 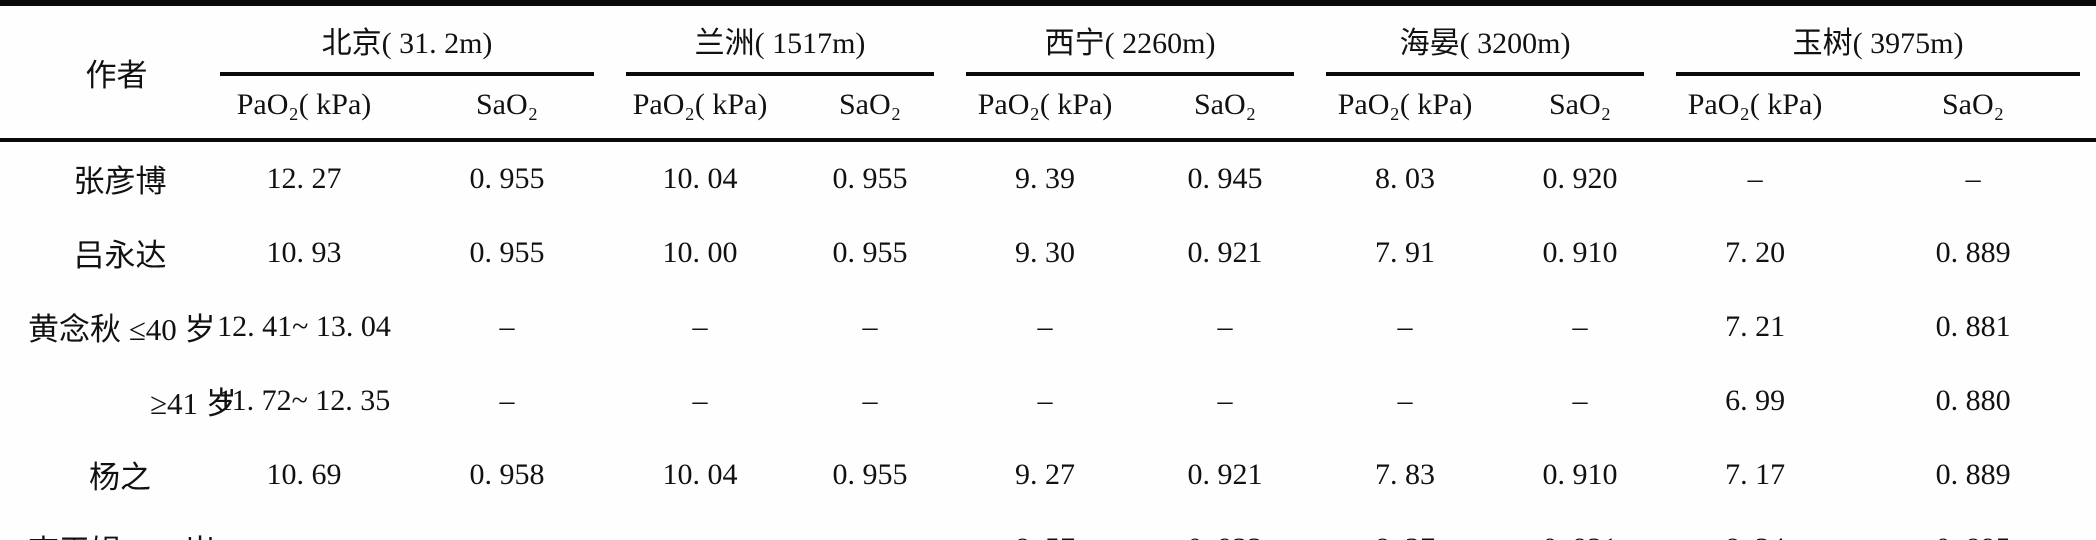 What do you see at coordinates (1405, 252) in the screenshot?
I see `table-cell: 7. 91` at bounding box center [1405, 252].